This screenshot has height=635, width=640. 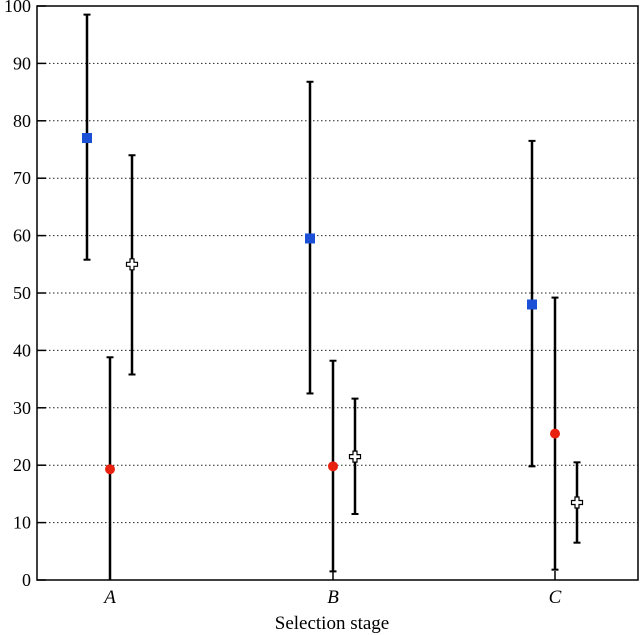 What do you see at coordinates (22, 178) in the screenshot?
I see `y-tick-label: 70` at bounding box center [22, 178].